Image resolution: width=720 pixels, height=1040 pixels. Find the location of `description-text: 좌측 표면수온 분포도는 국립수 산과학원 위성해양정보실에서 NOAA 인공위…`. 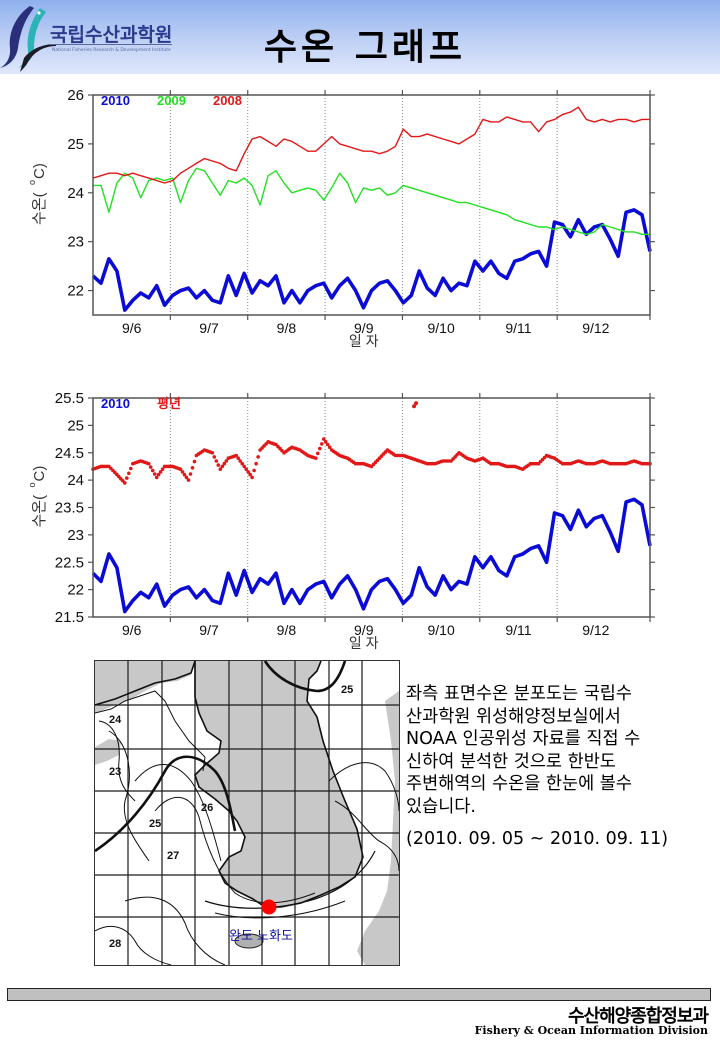

description-text: 좌측 표면수온 분포도는 국립수 산과학원 위성해양정보실에서 NOAA 인공위… is located at coordinates (523, 750).